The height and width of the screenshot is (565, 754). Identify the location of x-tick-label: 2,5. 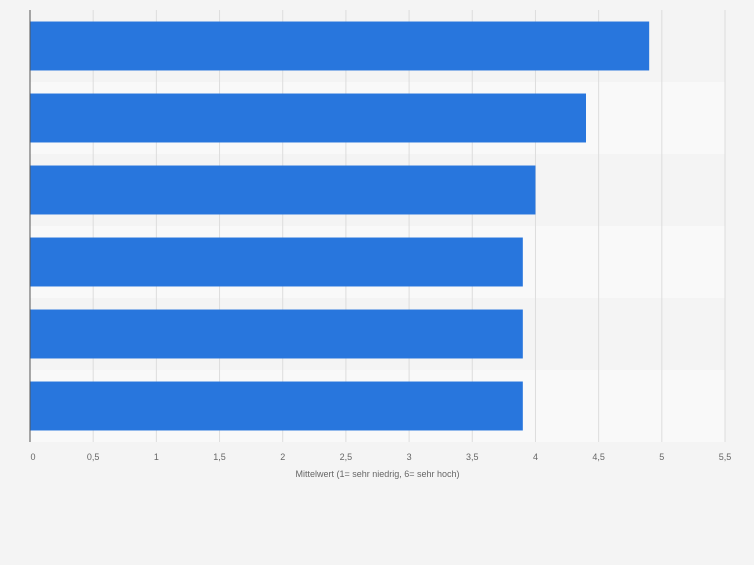
(346, 457).